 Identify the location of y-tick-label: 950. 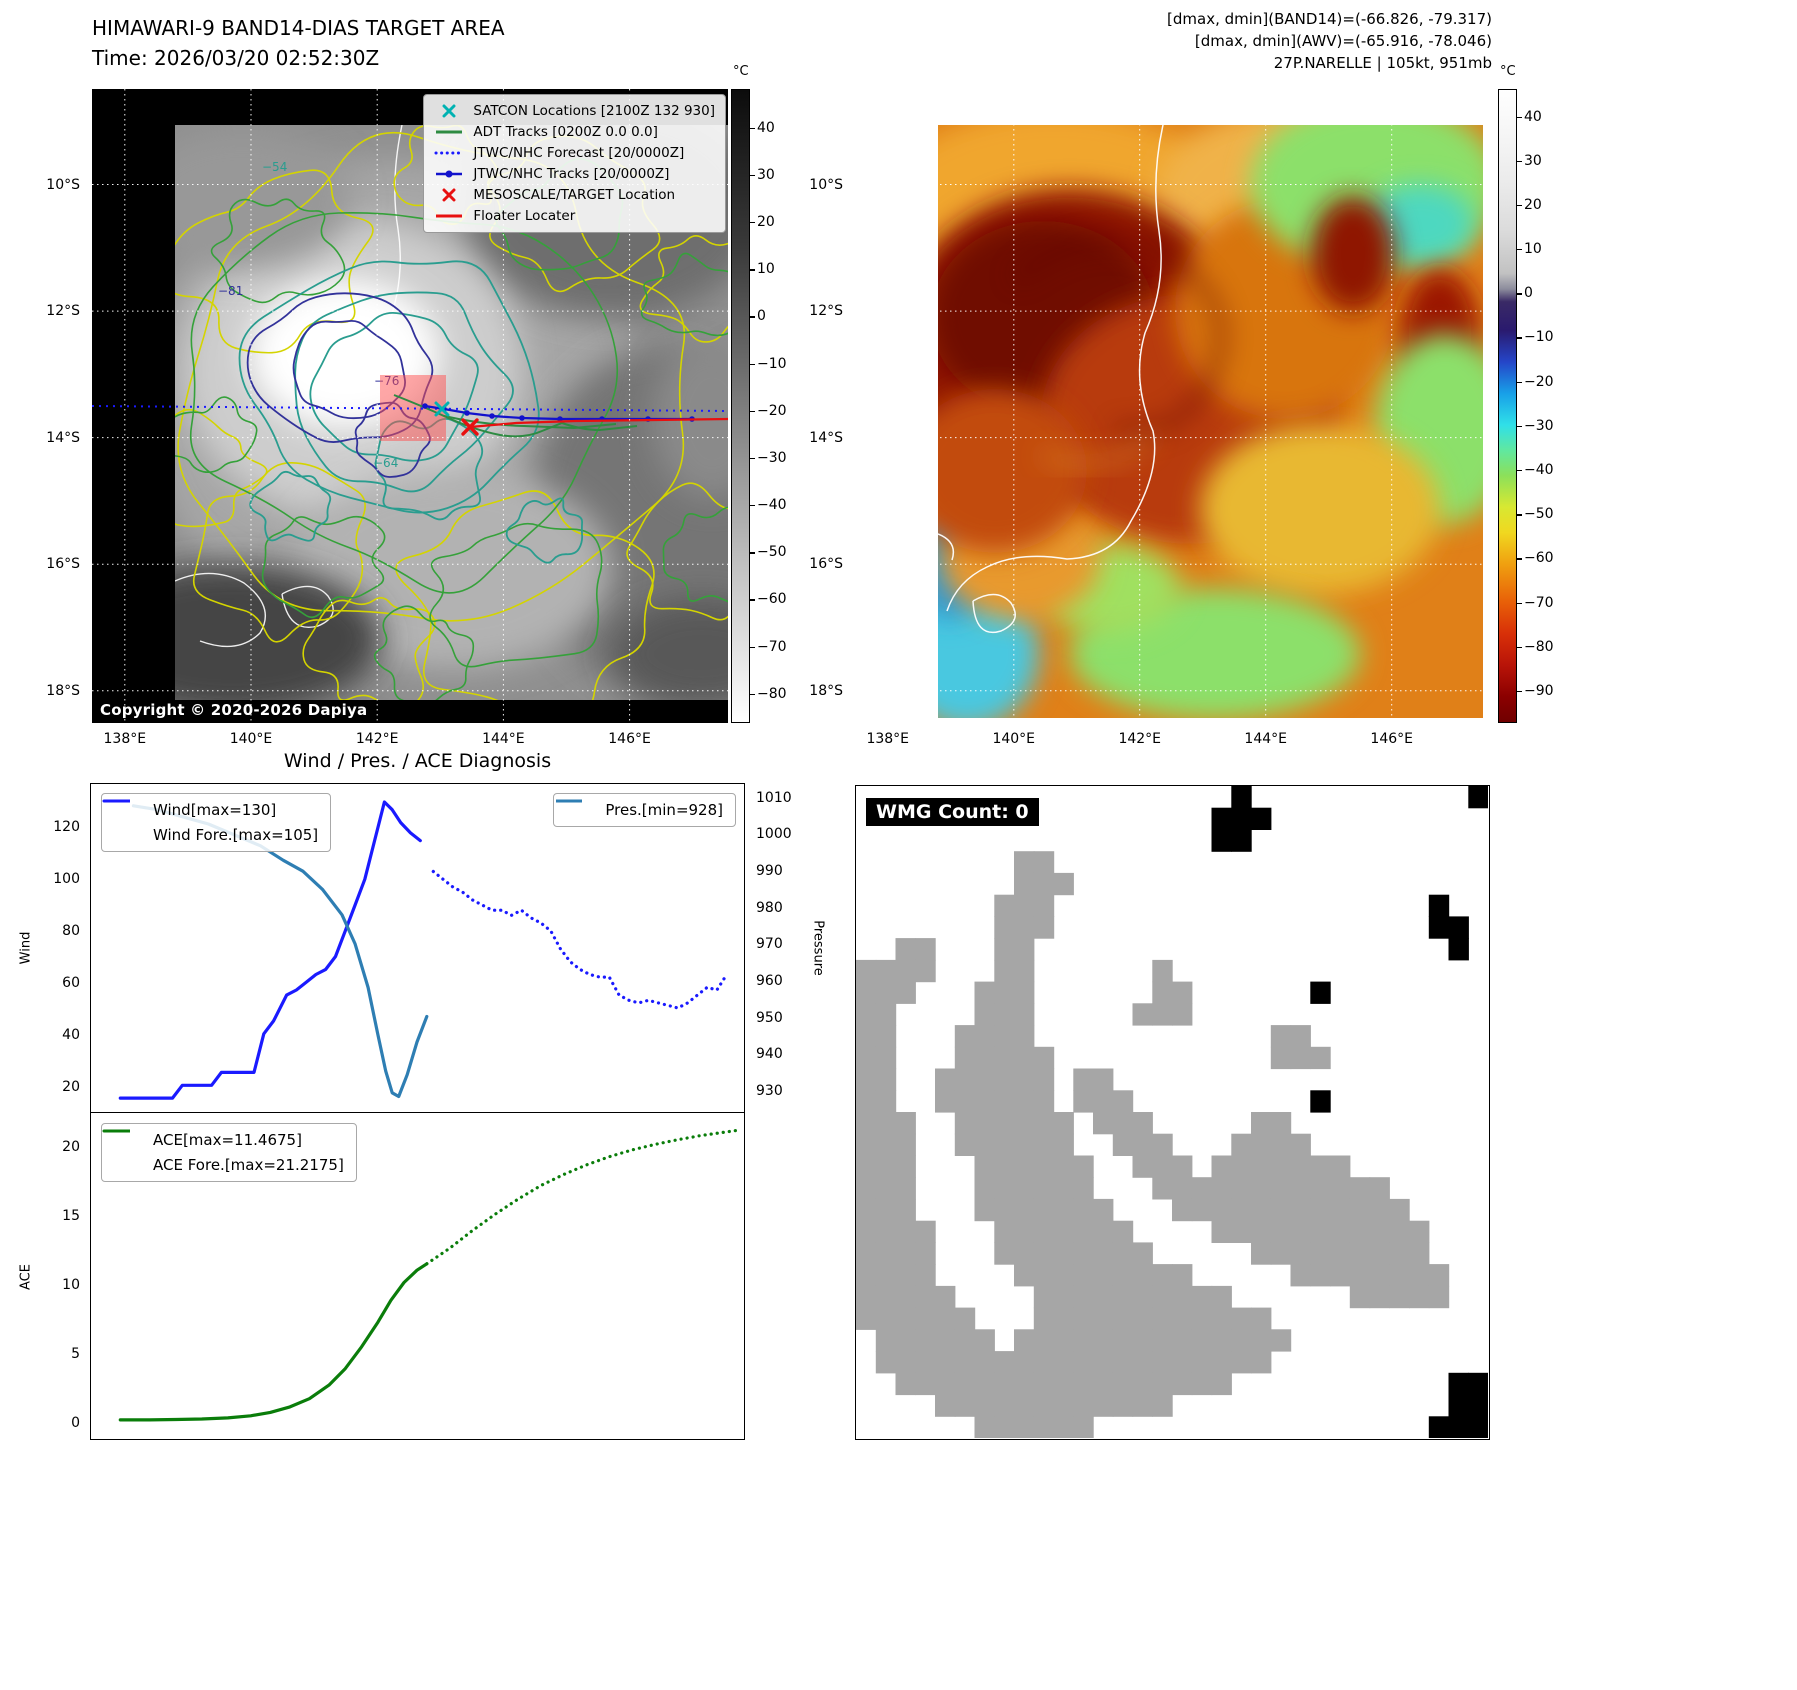
(769, 1017).